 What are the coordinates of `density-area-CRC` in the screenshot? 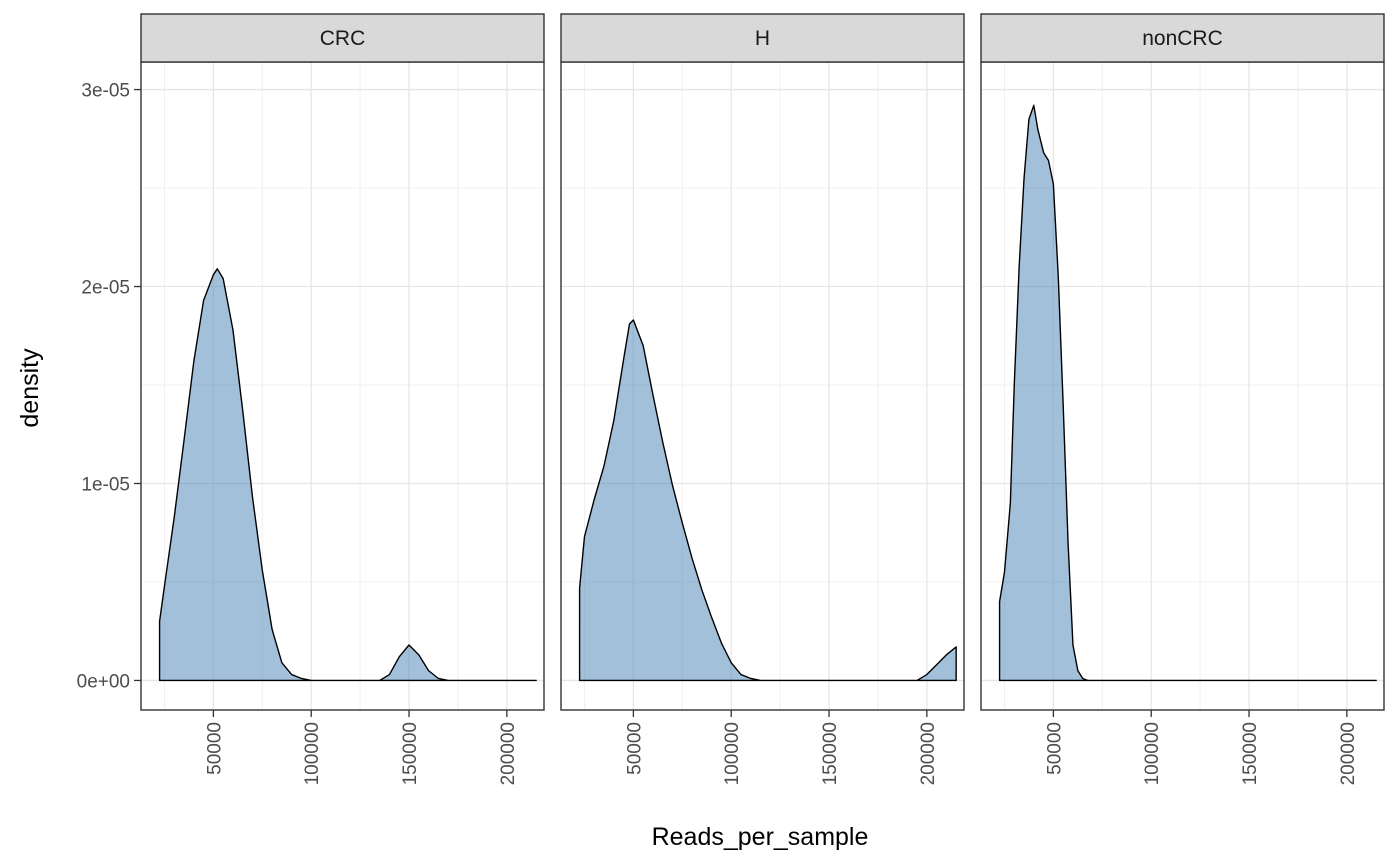 It's located at (347, 475).